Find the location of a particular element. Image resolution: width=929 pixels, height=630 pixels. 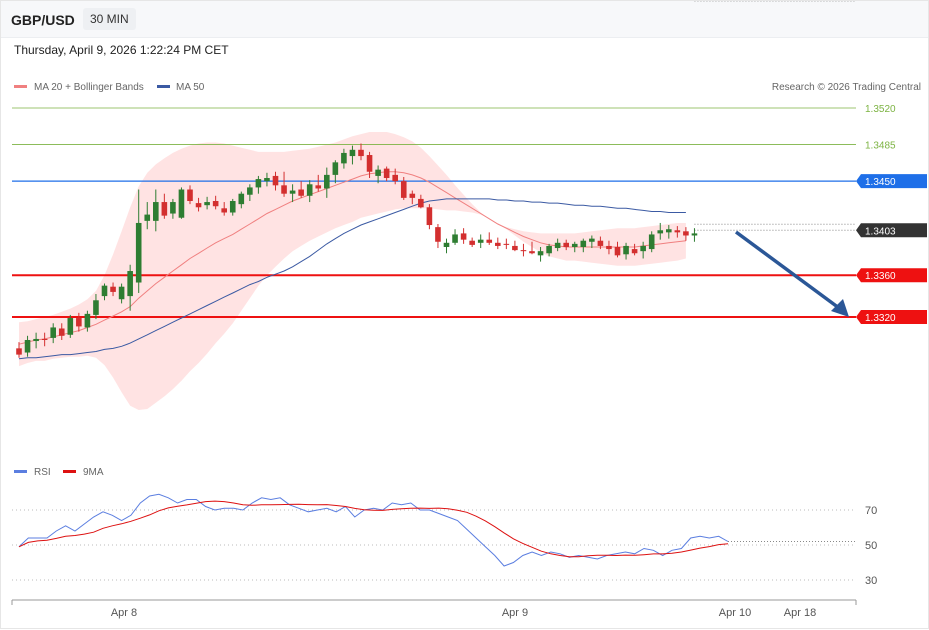

rsi-ma-swatch is located at coordinates (69, 471).